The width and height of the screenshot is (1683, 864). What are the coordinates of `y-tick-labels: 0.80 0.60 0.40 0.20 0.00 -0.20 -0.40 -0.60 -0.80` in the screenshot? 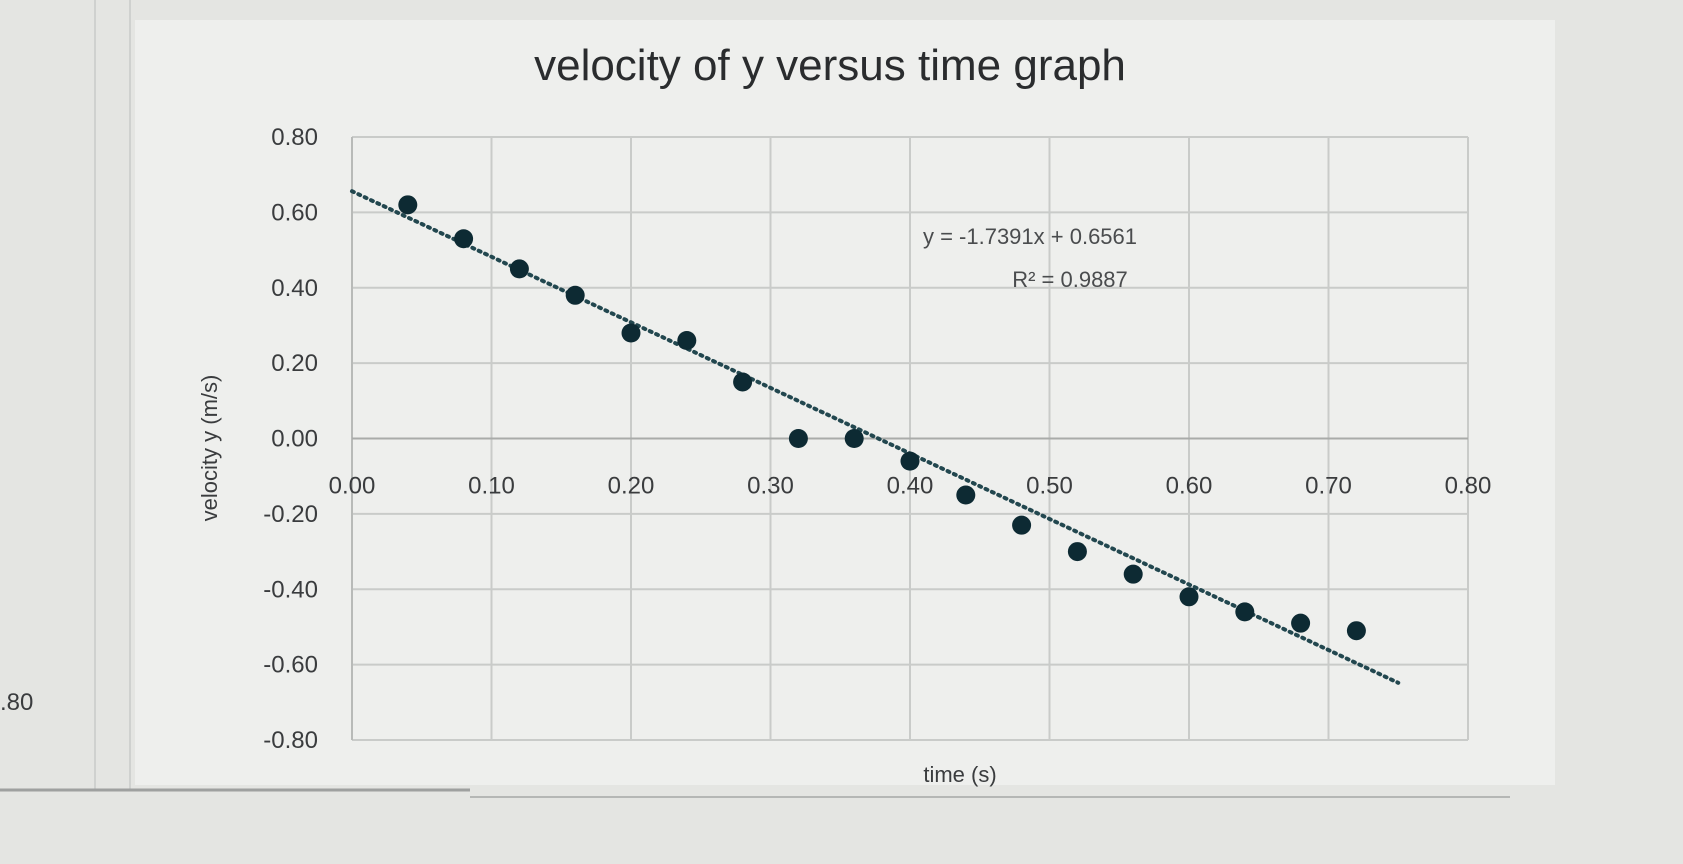 It's located at (290, 439).